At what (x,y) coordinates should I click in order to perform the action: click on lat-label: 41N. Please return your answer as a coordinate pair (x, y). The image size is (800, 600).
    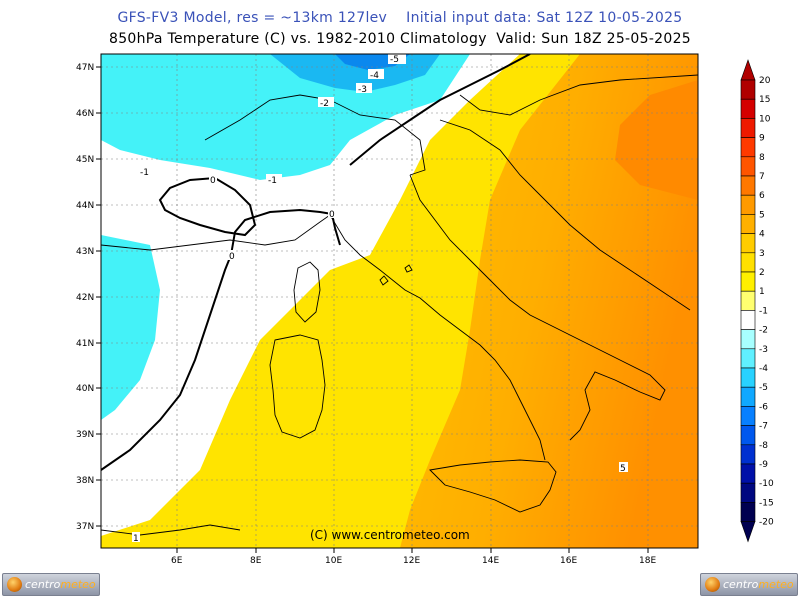
    Looking at the image, I should click on (85, 344).